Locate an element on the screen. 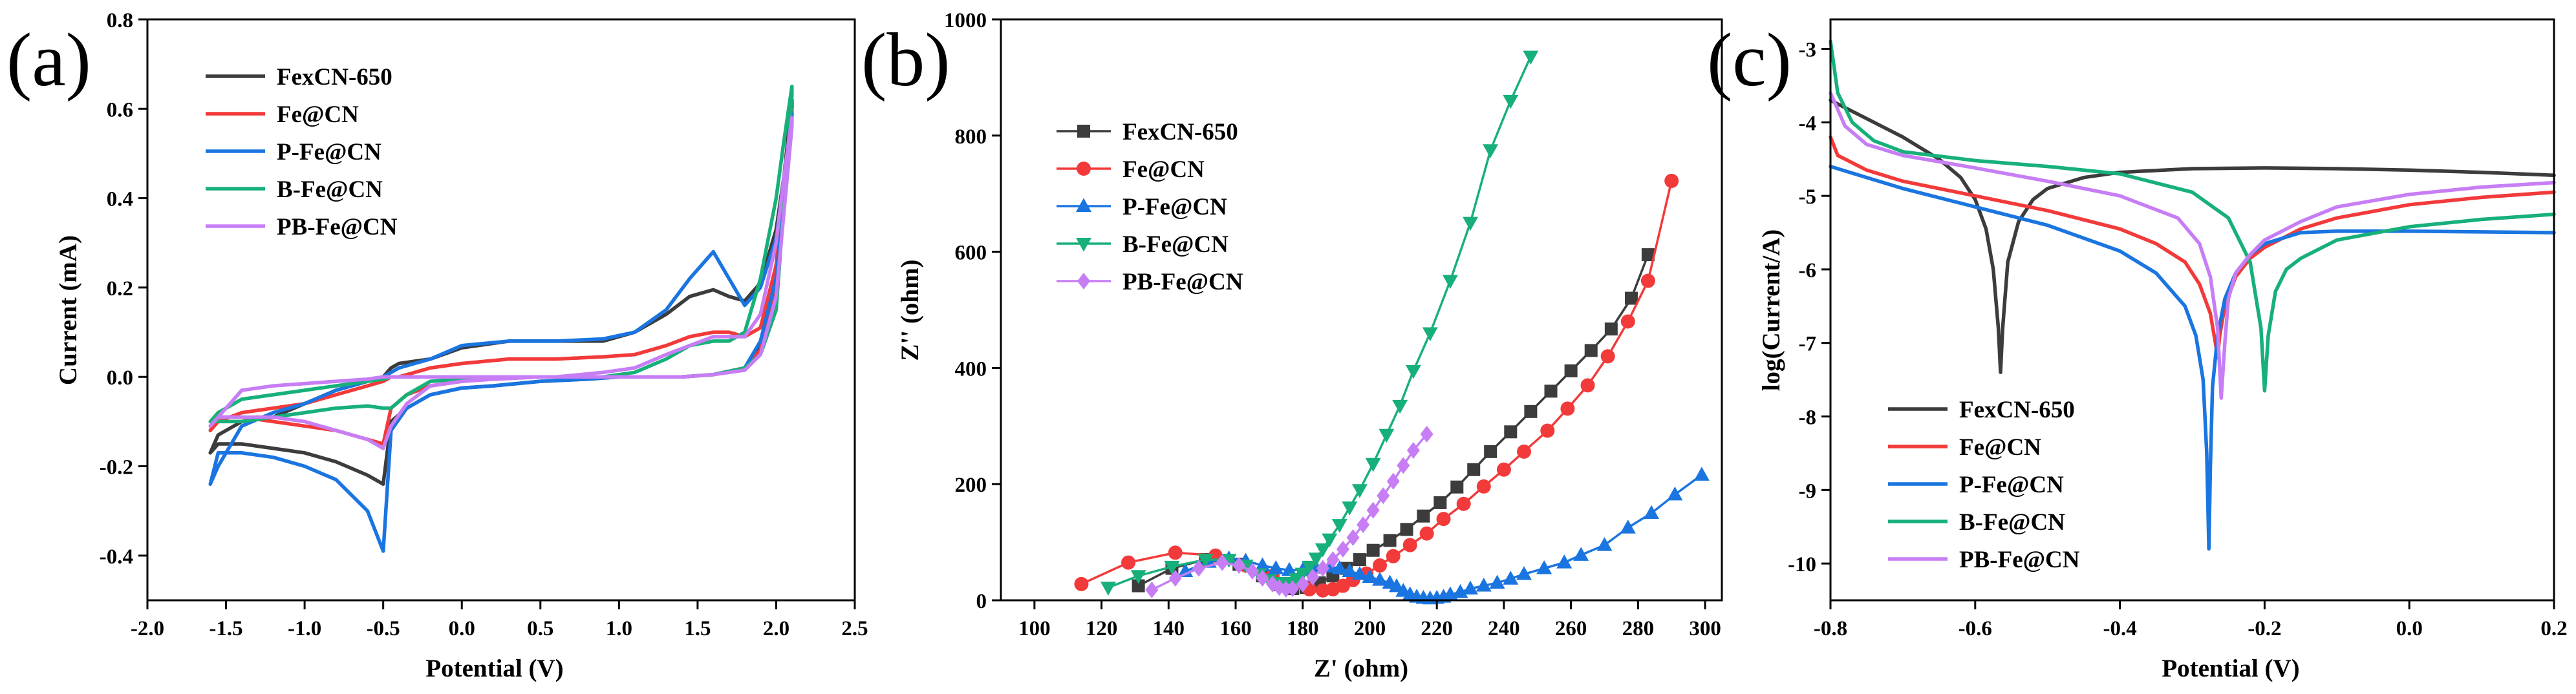 The height and width of the screenshot is (694, 2576). x-tick-label: -0.6 is located at coordinates (1975, 628).